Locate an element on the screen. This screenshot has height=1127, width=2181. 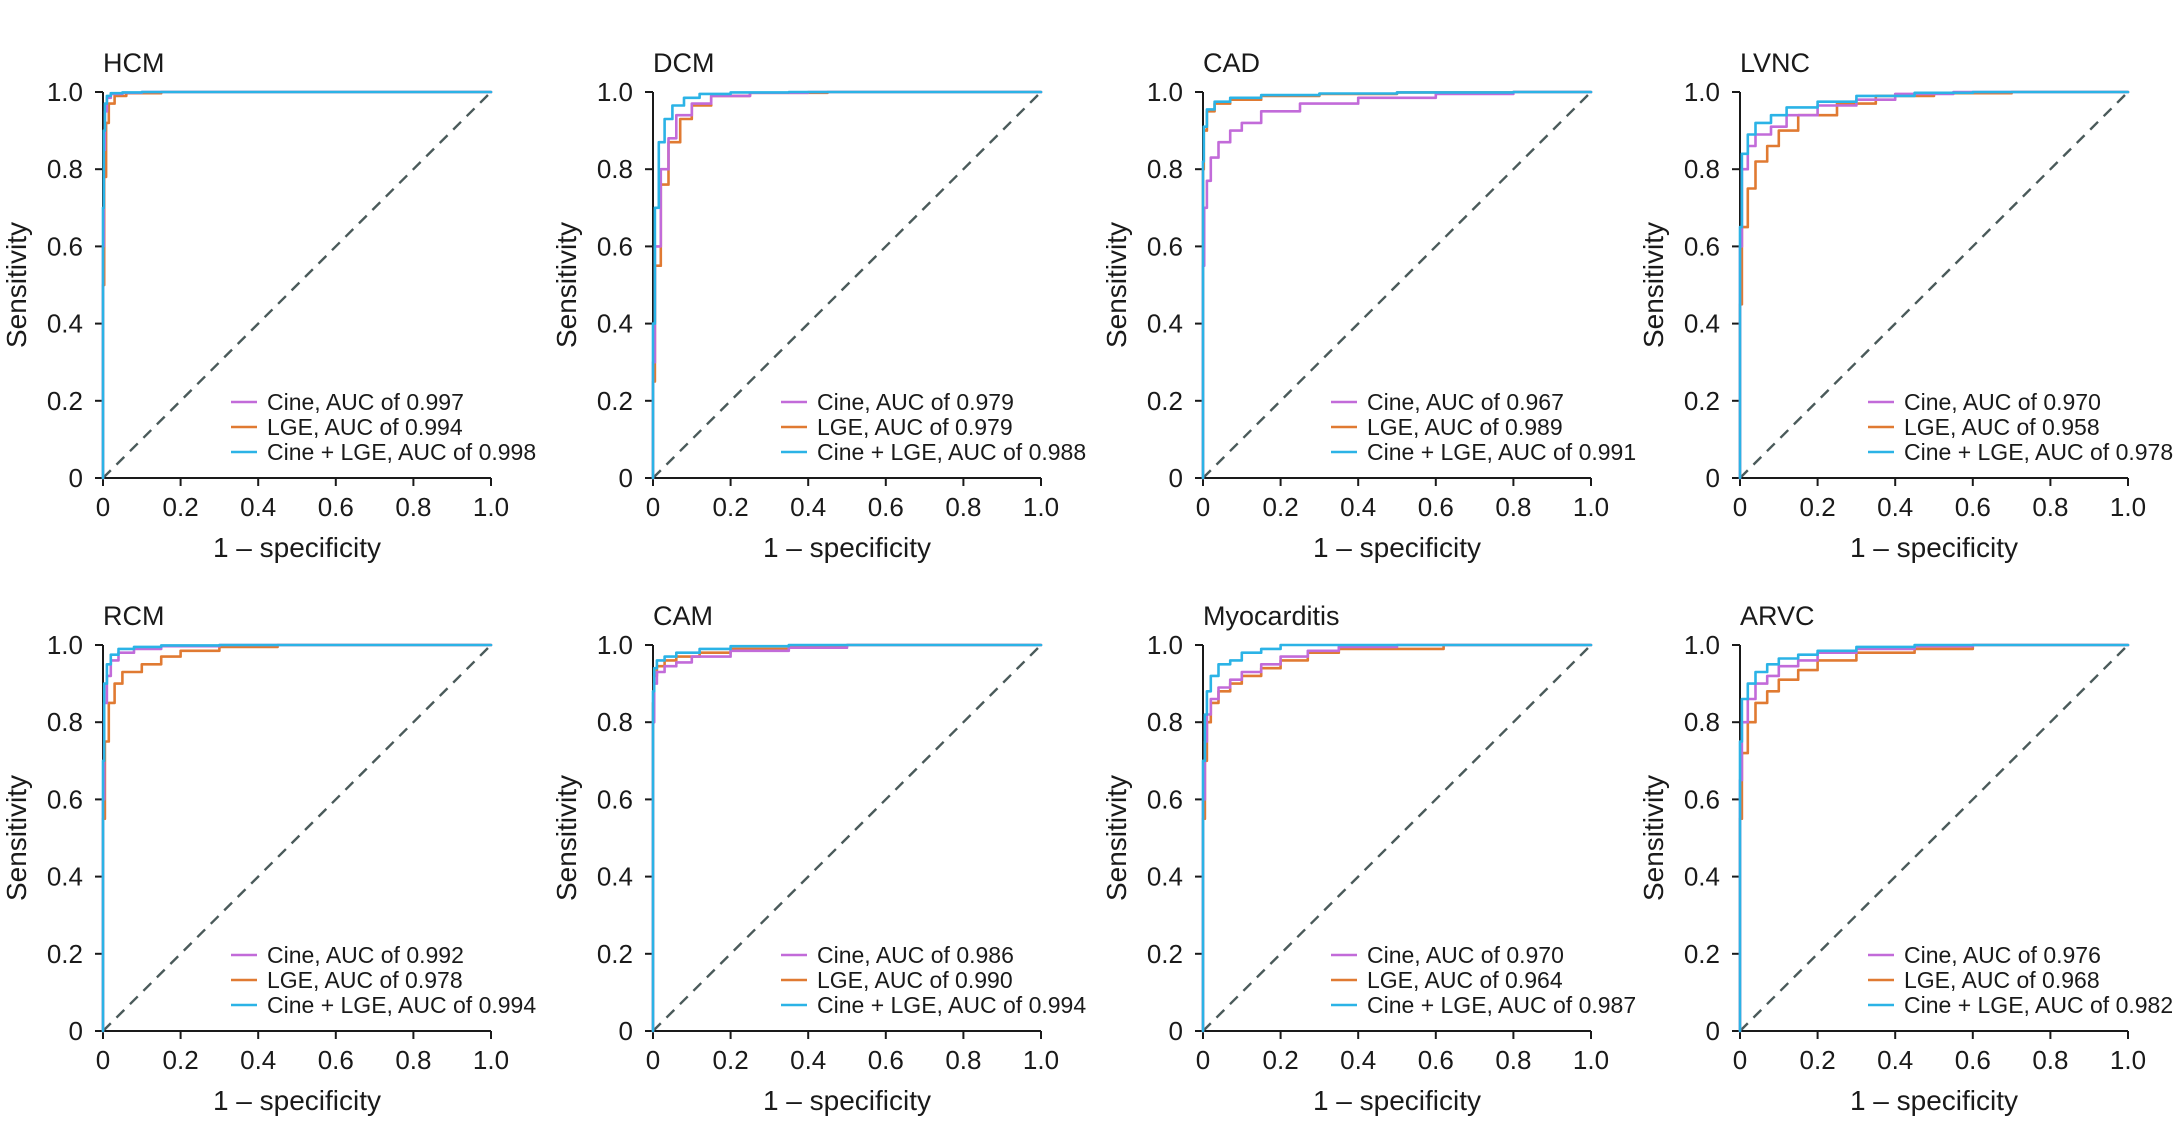
legend-label: Cine, AUC of 0.992 is located at coordinates (365, 955).